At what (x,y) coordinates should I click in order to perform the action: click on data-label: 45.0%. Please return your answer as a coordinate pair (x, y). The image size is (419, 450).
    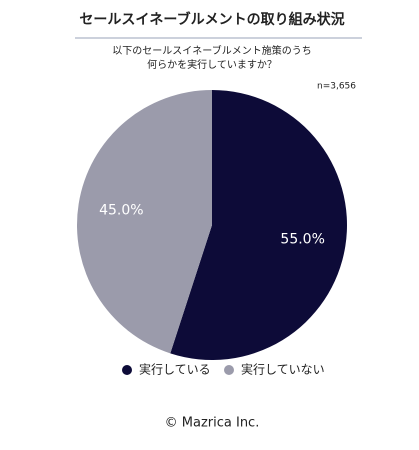
    Looking at the image, I should click on (121, 211).